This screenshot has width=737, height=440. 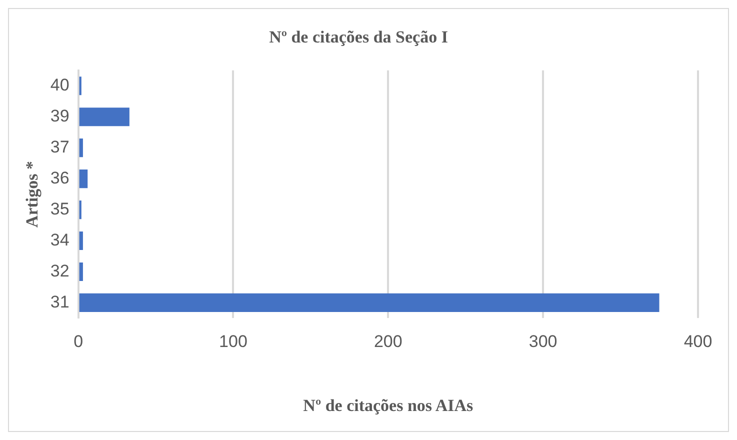 I want to click on x-tick-label: 0, so click(x=79, y=342).